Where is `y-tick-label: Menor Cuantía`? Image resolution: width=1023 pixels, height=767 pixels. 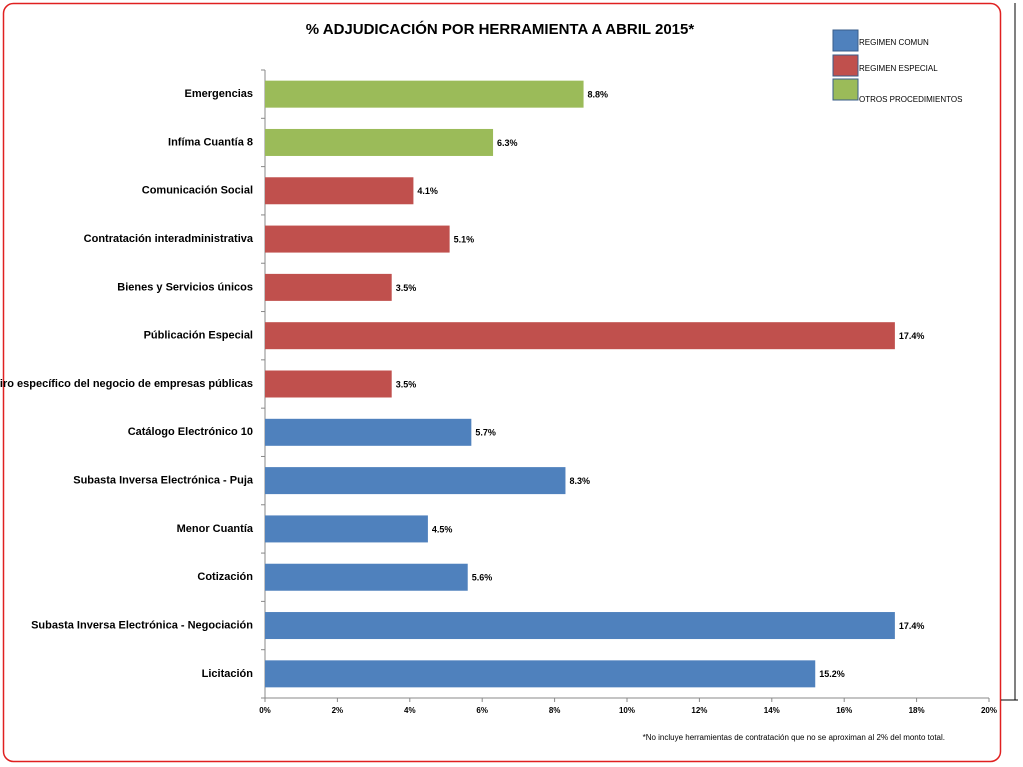
y-tick-label: Menor Cuantía is located at coordinates (215, 529).